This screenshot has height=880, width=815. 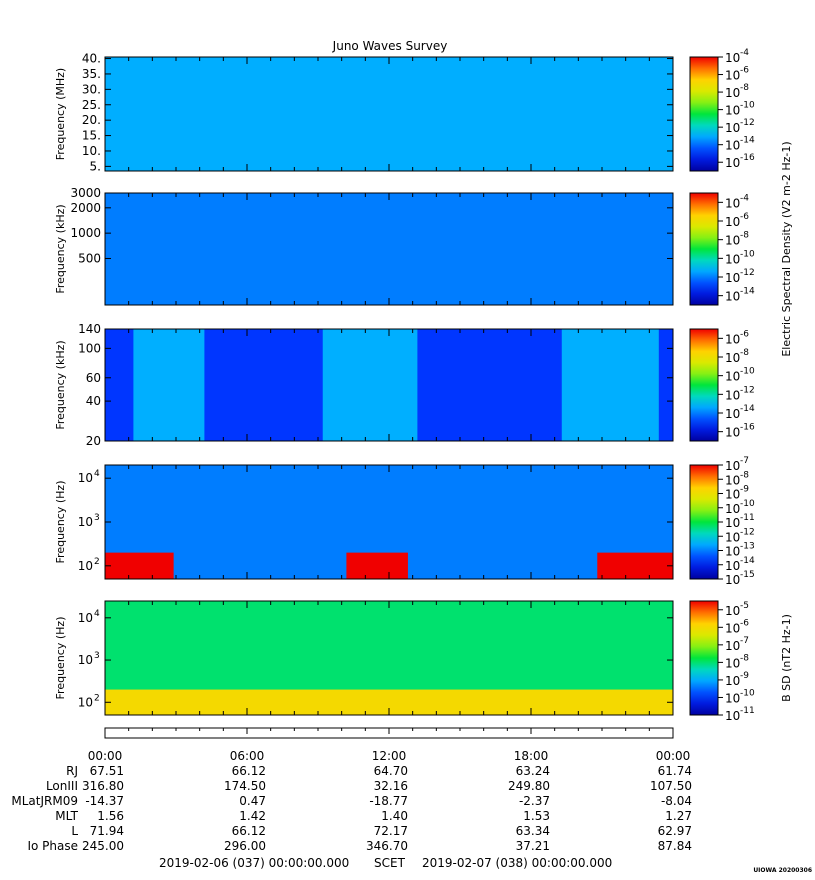 What do you see at coordinates (245, 786) in the screenshot?
I see `ephemeris-value: 174.50` at bounding box center [245, 786].